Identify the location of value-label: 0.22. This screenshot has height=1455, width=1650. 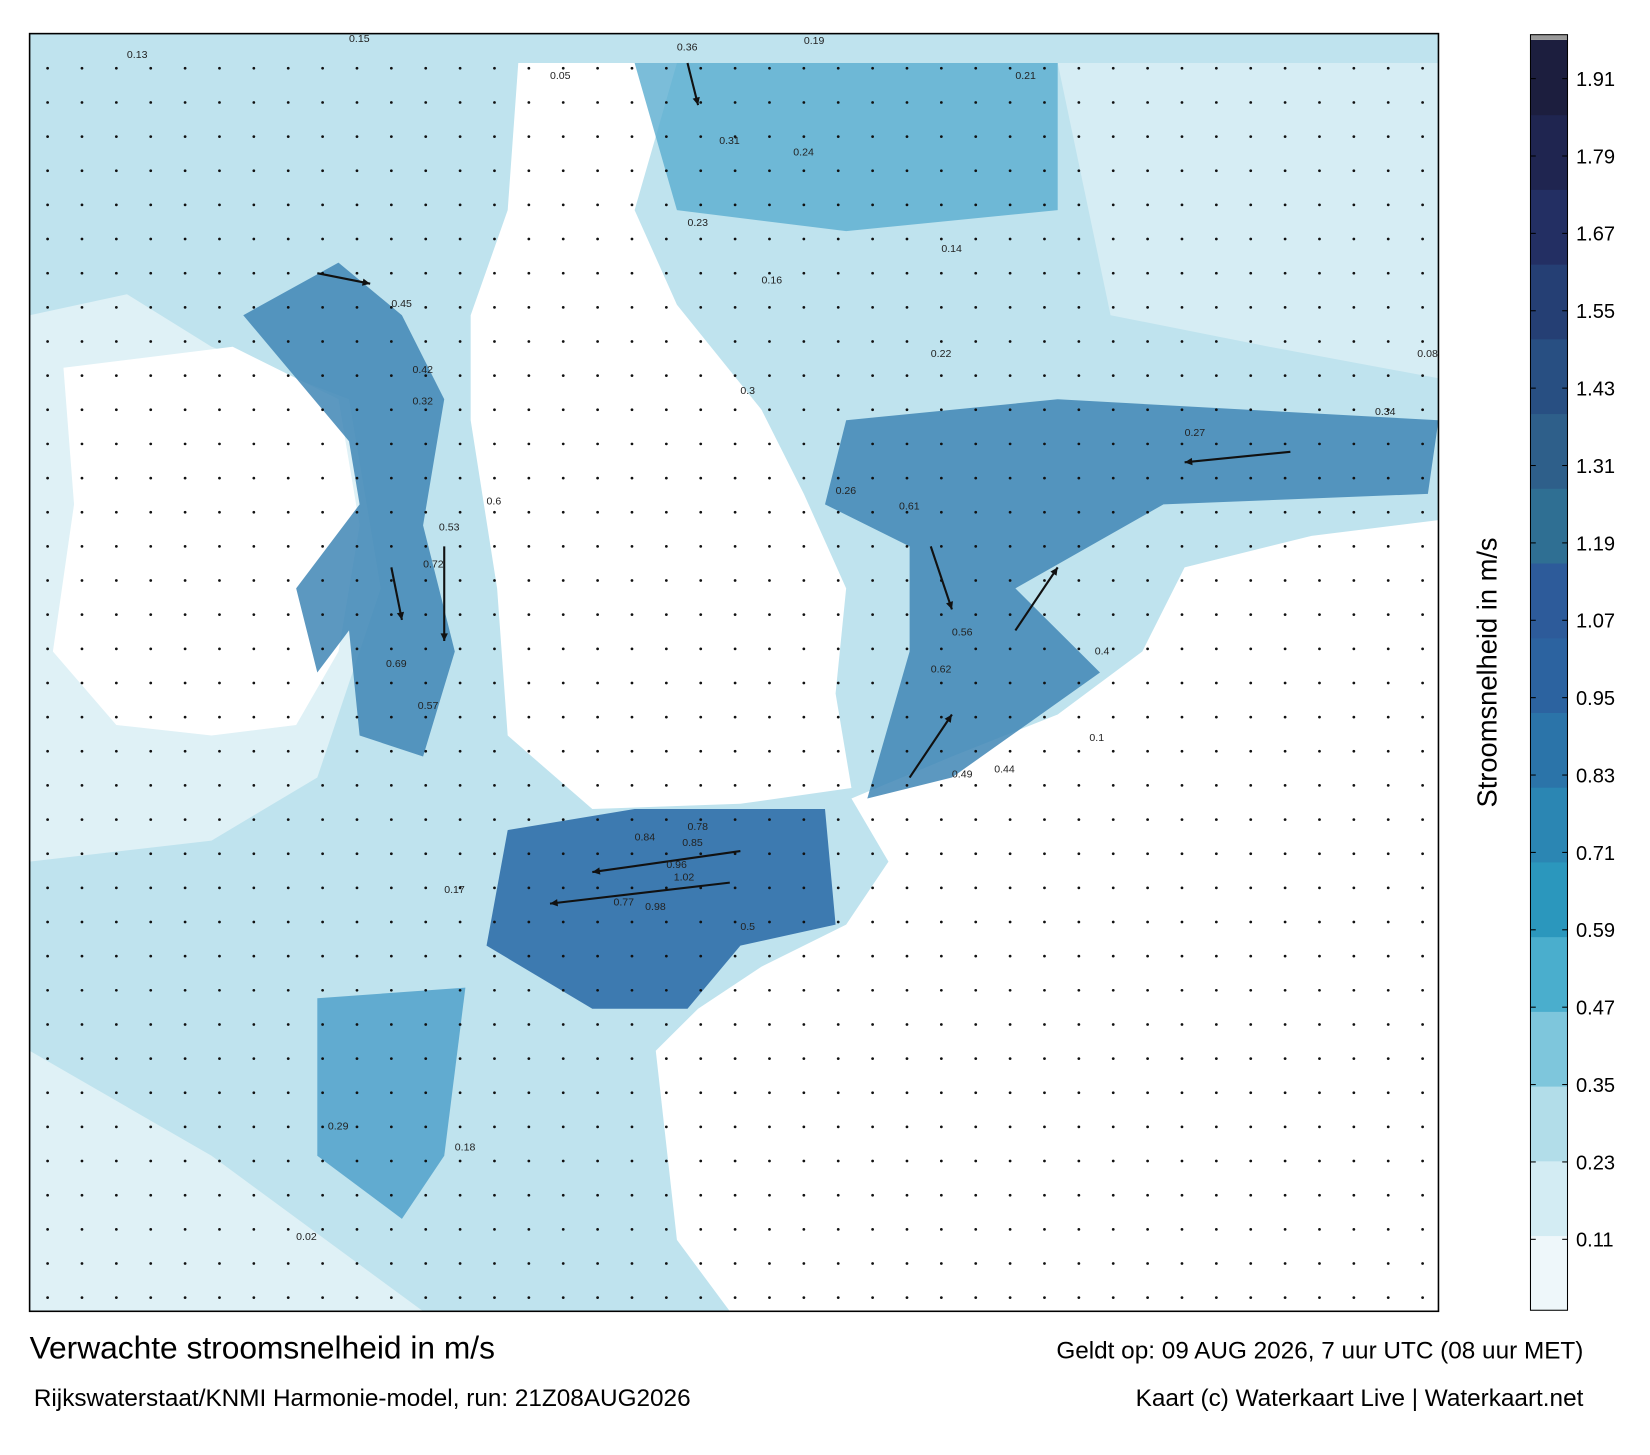
(941, 354).